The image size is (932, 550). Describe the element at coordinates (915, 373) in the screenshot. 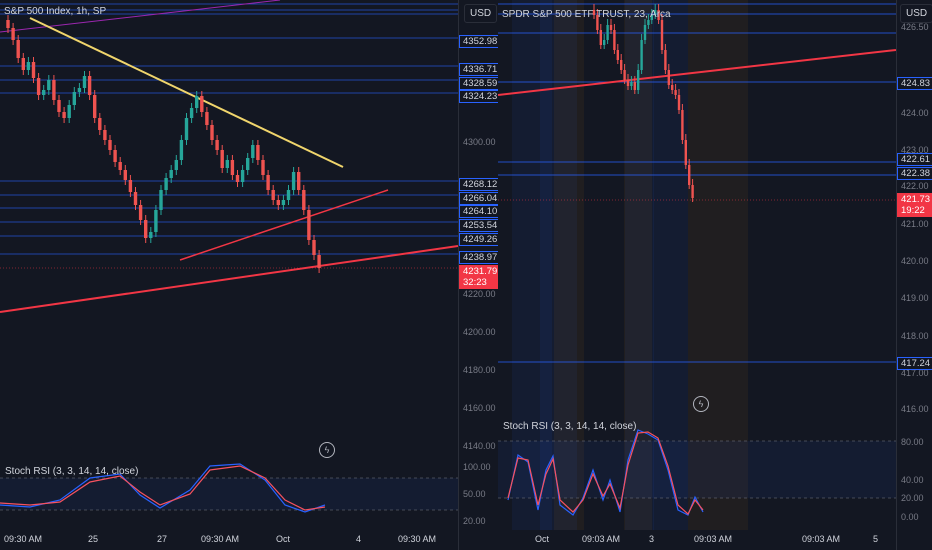

I see `price-tick: 417.00` at that location.